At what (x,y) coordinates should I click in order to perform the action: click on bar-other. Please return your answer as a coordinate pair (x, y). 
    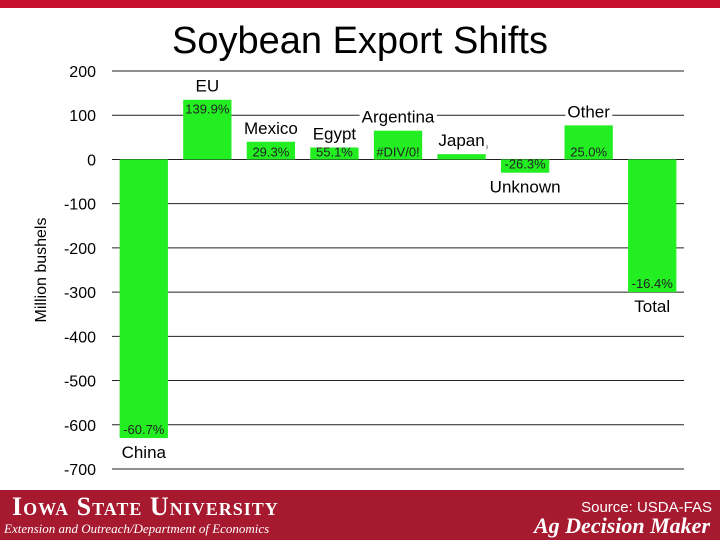
    Looking at the image, I should click on (588, 142).